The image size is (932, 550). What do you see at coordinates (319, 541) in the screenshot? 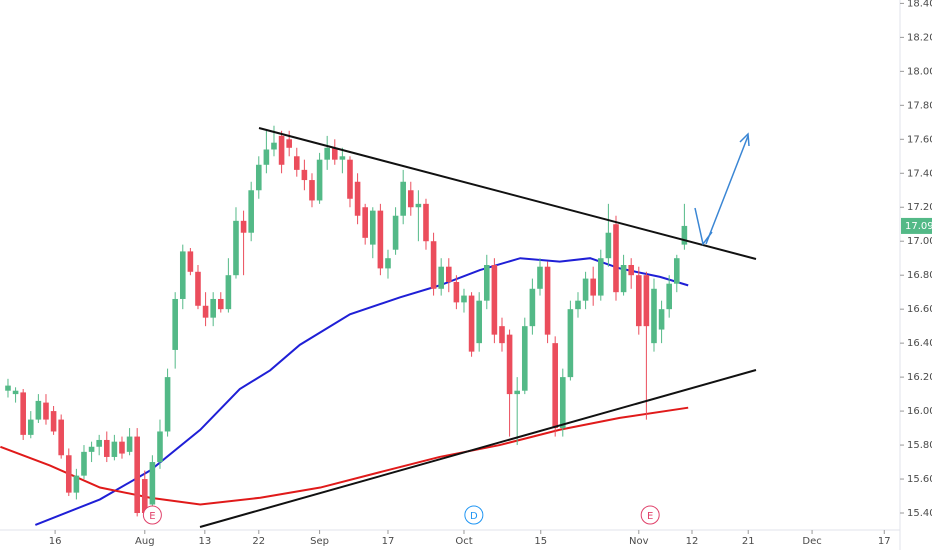
I see `x-tick-label: Sep` at bounding box center [319, 541].